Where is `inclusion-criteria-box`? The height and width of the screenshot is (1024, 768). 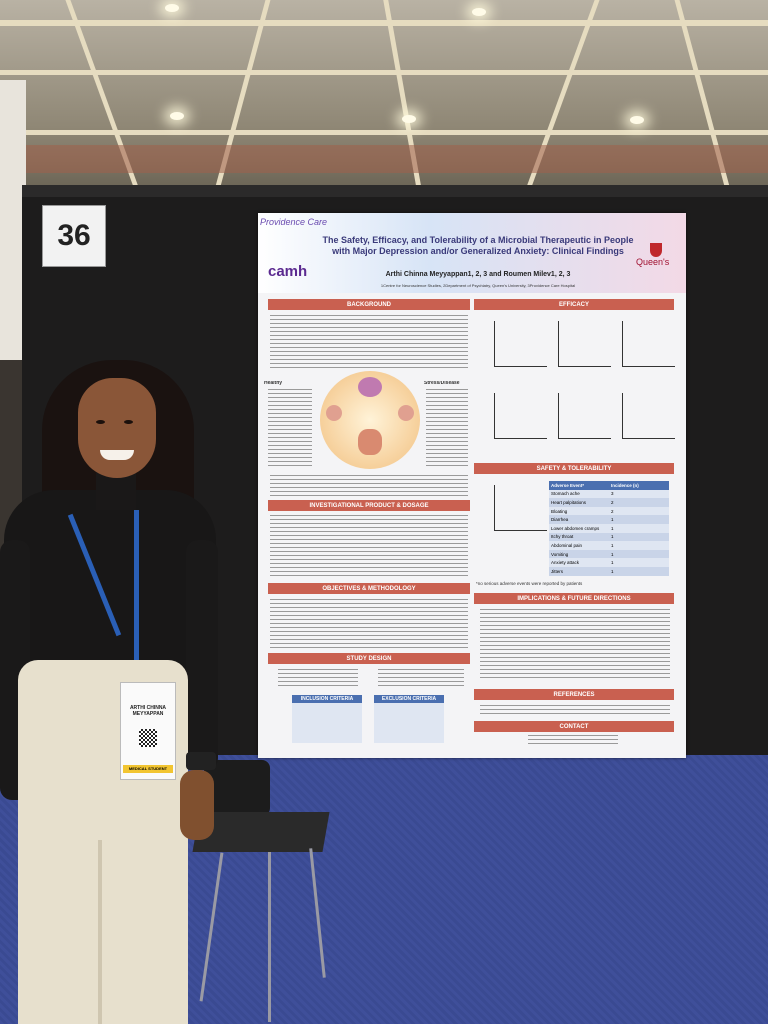 inclusion-criteria-box is located at coordinates (327, 723).